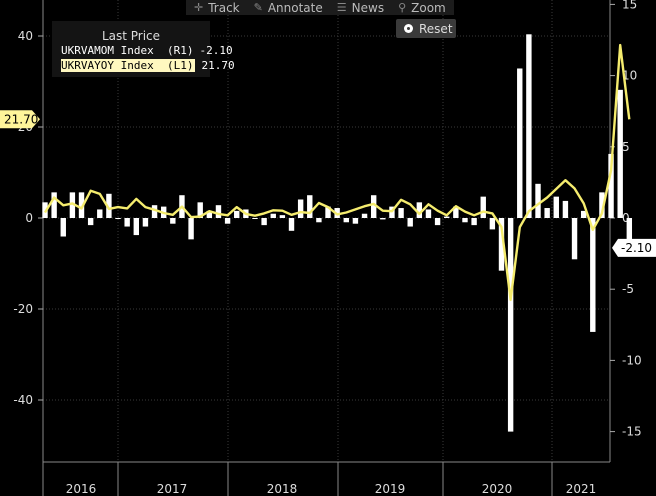 The image size is (656, 496). Describe the element at coordinates (81, 489) in the screenshot. I see `x-tick-label: 2016` at that location.